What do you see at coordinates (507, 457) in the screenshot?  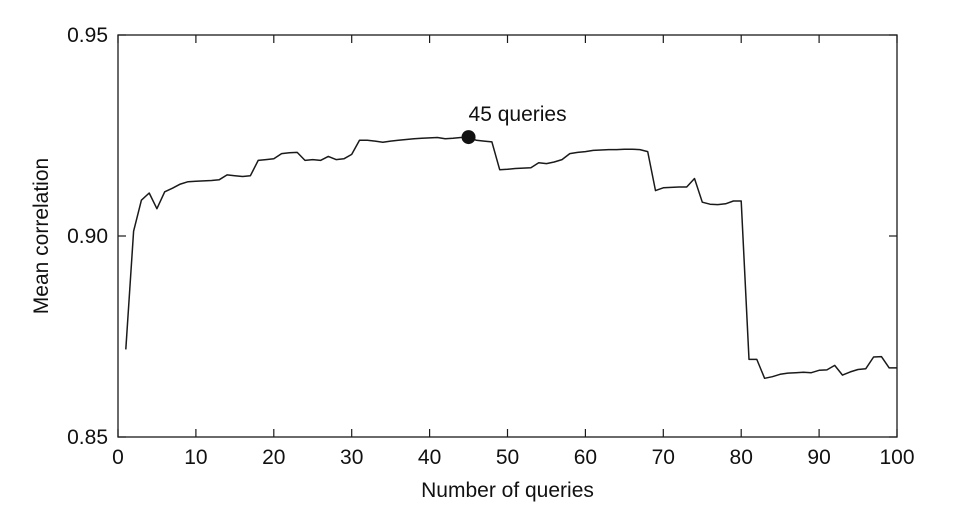 I see `x-tick-label: 50` at bounding box center [507, 457].